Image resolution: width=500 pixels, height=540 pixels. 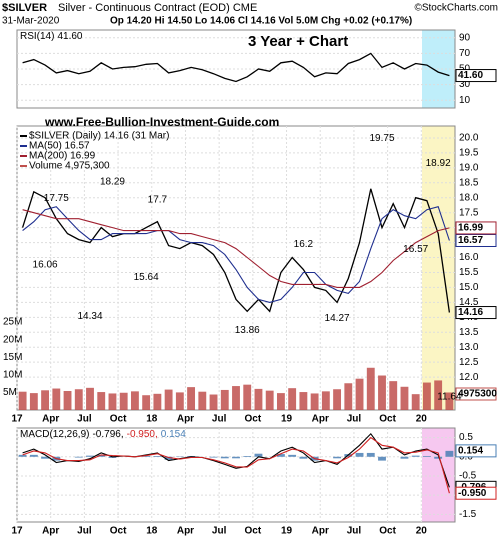 I want to click on annotation: 17.75, so click(x=56, y=198).